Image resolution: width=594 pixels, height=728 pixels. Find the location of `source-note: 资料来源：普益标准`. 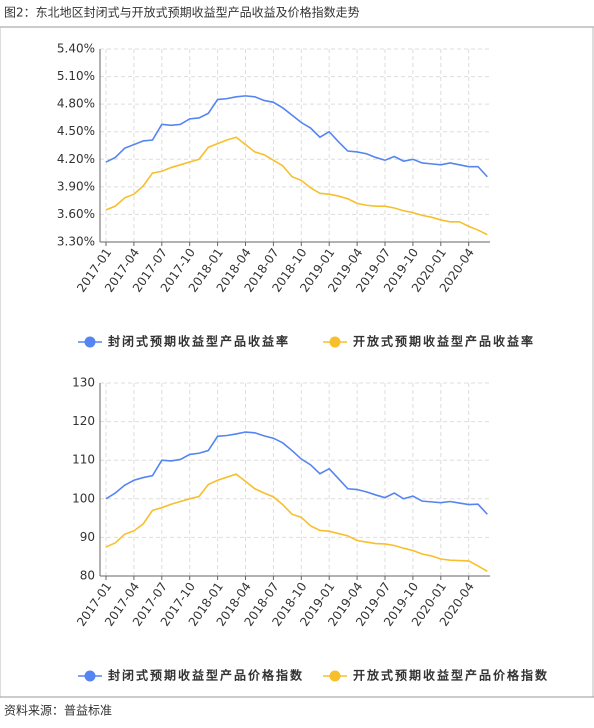

source-note: 资料来源：普益标准 is located at coordinates (58, 711).